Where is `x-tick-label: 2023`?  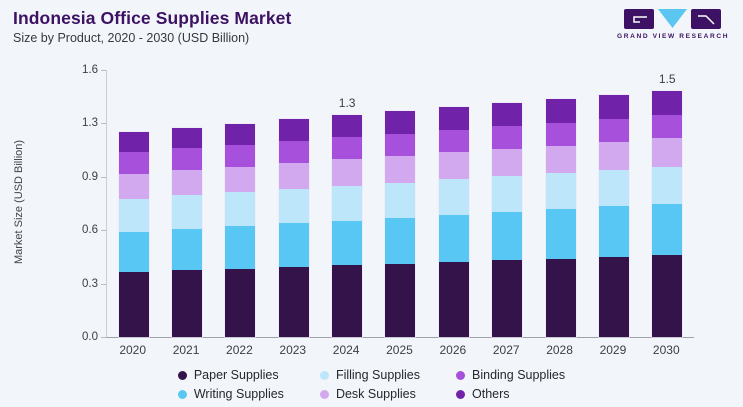 x-tick-label: 2023 is located at coordinates (293, 350).